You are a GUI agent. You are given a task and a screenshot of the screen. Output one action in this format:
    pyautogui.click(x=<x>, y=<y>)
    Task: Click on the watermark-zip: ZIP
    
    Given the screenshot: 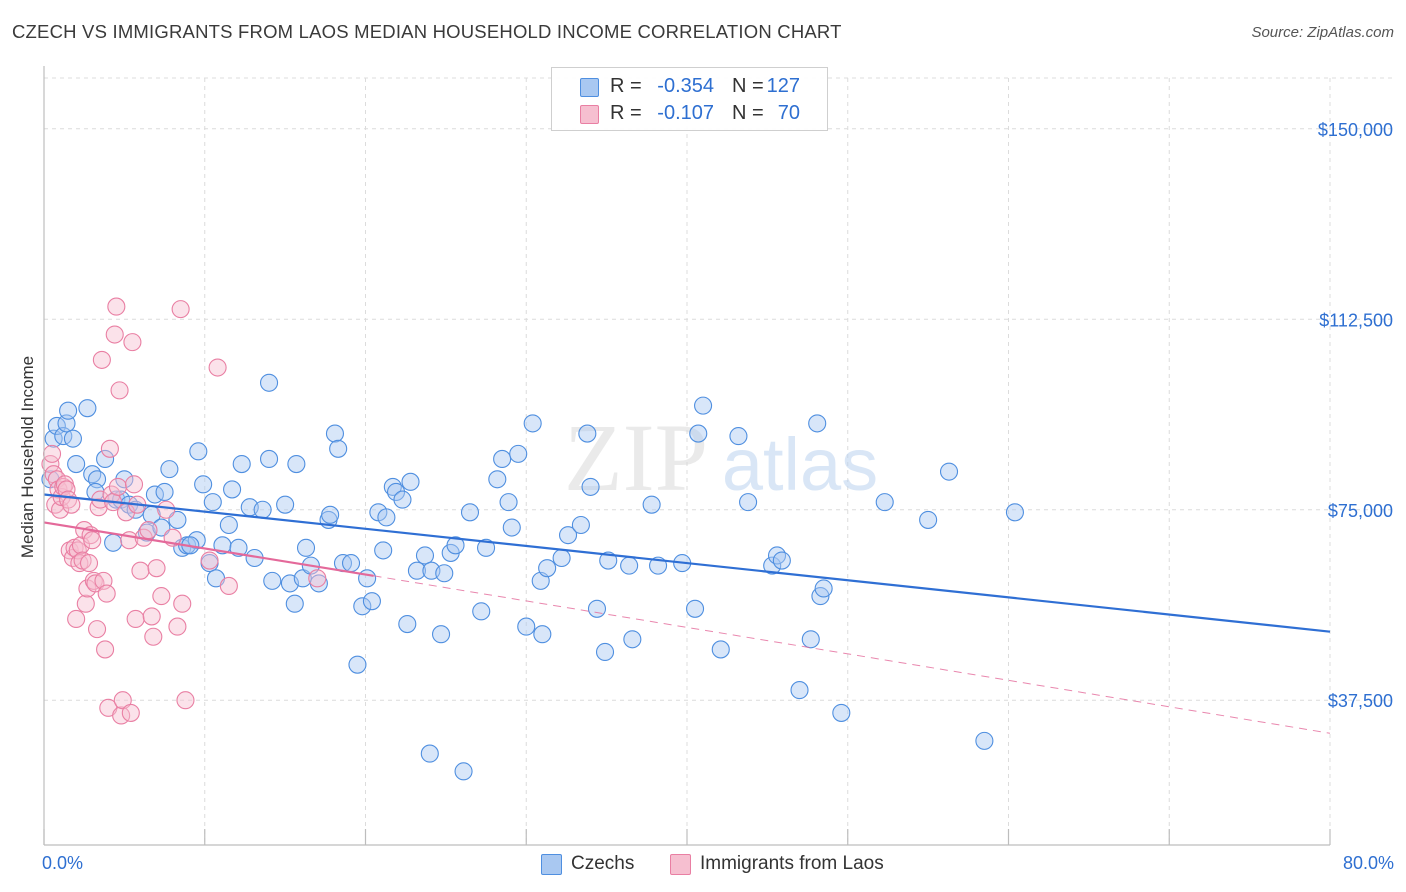 What is the action you would take?
    pyautogui.click(x=636, y=457)
    